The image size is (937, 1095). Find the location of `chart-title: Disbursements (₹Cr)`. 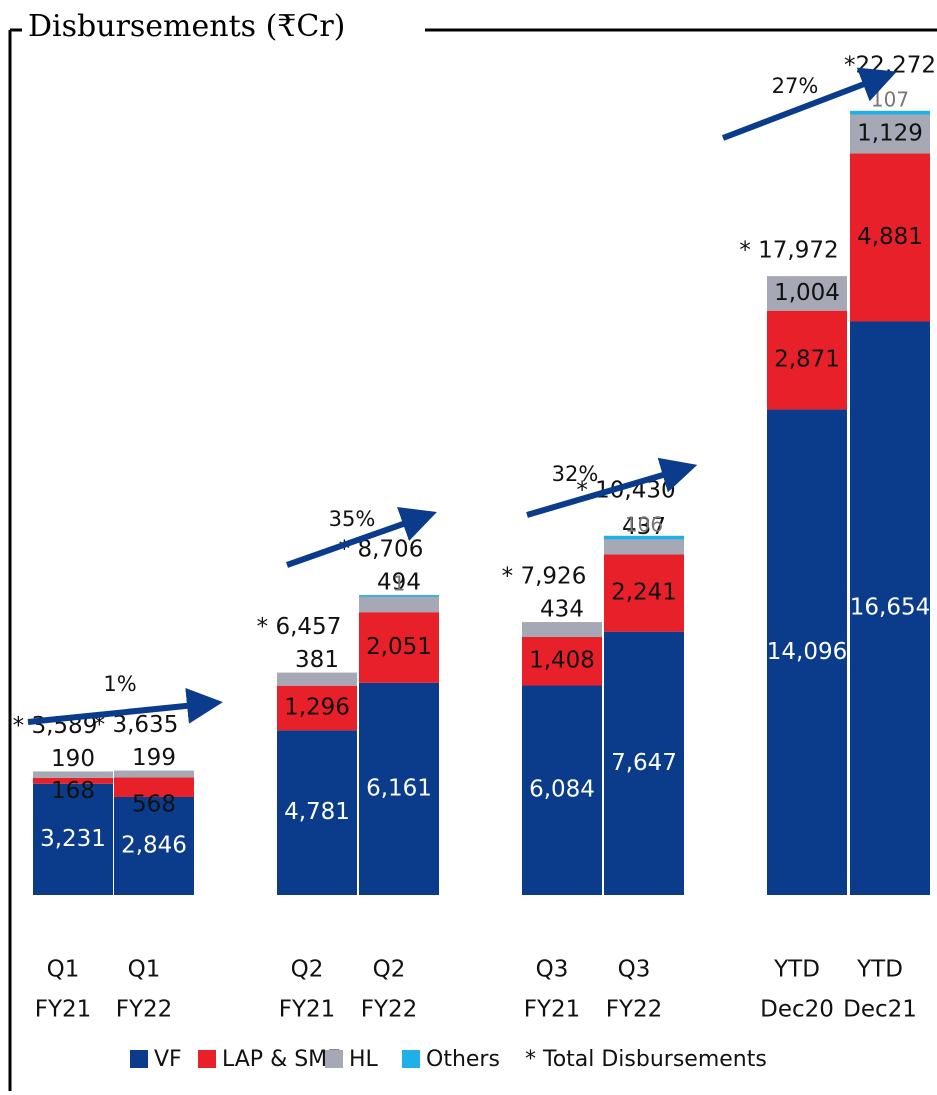

chart-title: Disbursements (₹Cr) is located at coordinates (186, 26).